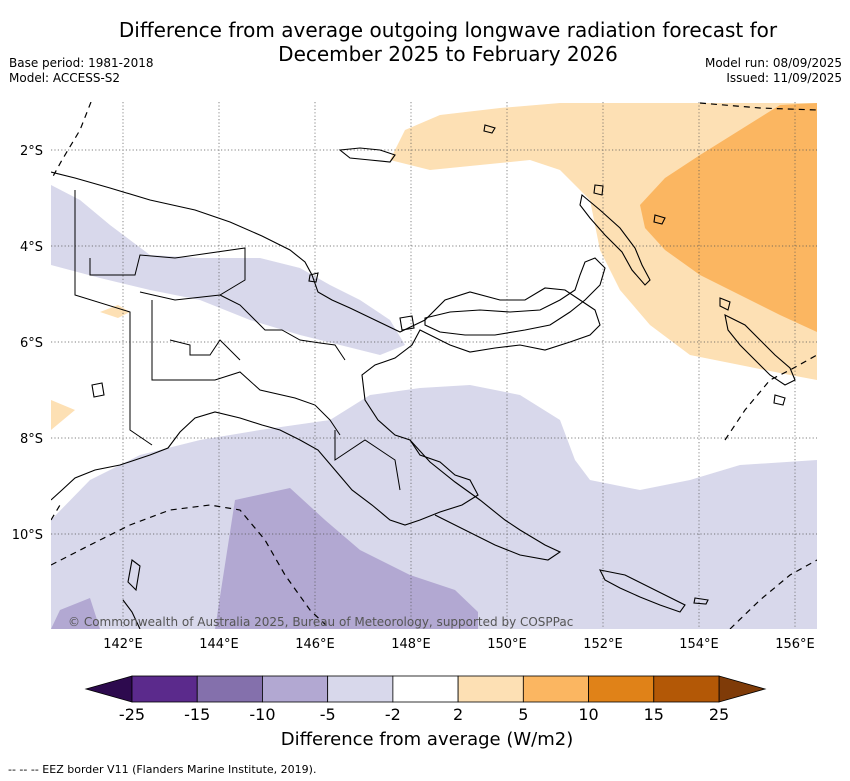  What do you see at coordinates (31, 439) in the screenshot?
I see `lat-tick-8s: 8°S` at bounding box center [31, 439].